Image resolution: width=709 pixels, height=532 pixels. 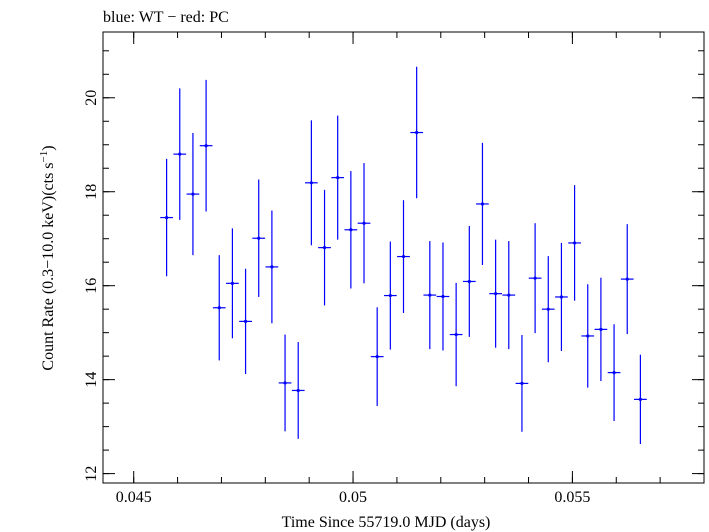 I want to click on y-axis-label-exponent: −1, so click(x=44, y=157).